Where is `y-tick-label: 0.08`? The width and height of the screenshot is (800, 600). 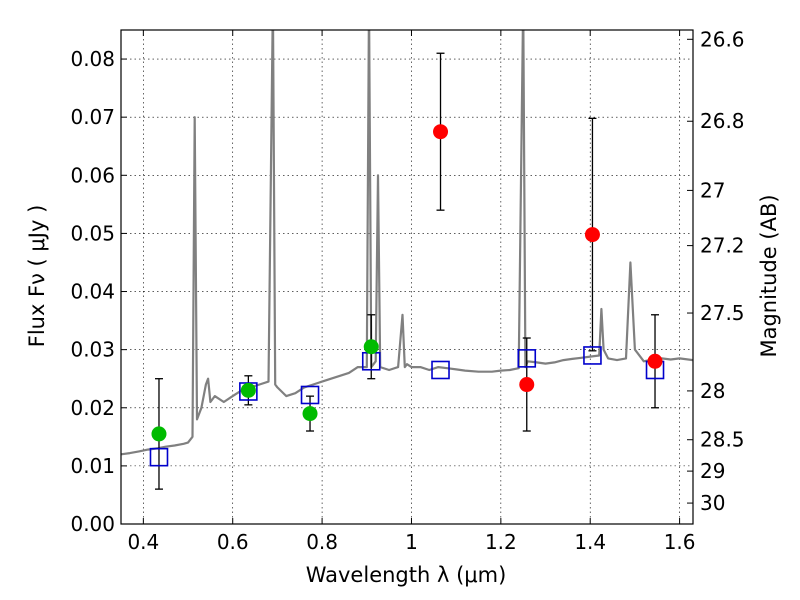
y-tick-label: 0.08 is located at coordinates (92, 59).